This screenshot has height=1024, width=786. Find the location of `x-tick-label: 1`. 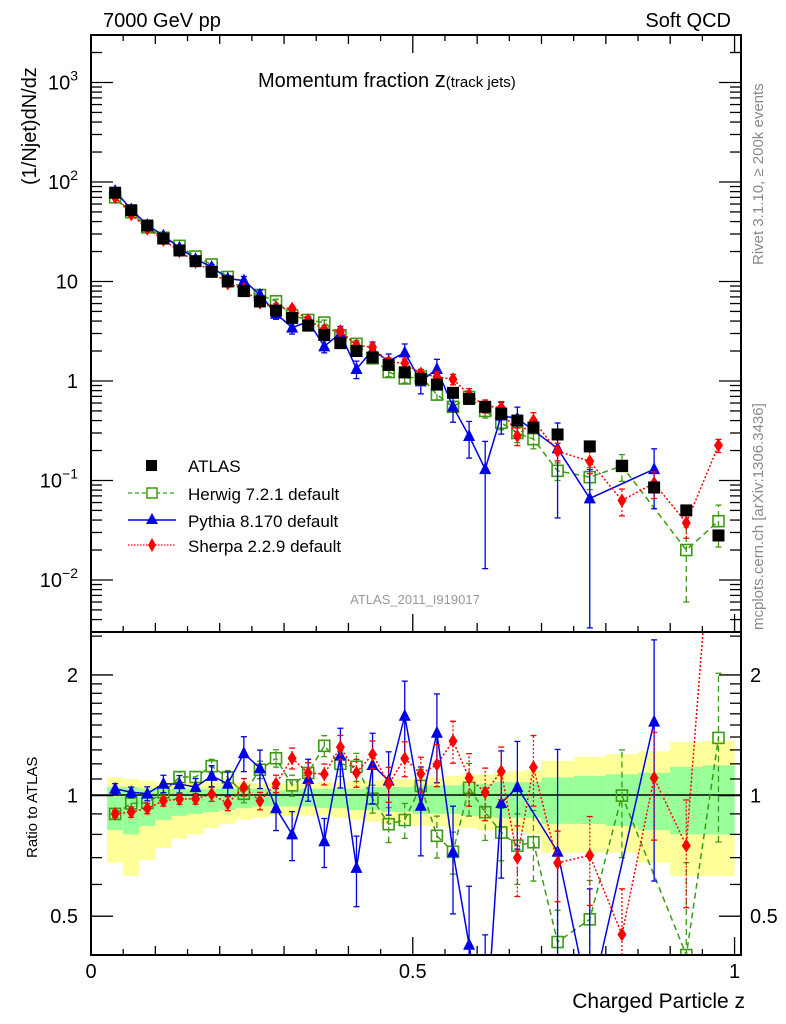

x-tick-label: 1 is located at coordinates (734, 972).